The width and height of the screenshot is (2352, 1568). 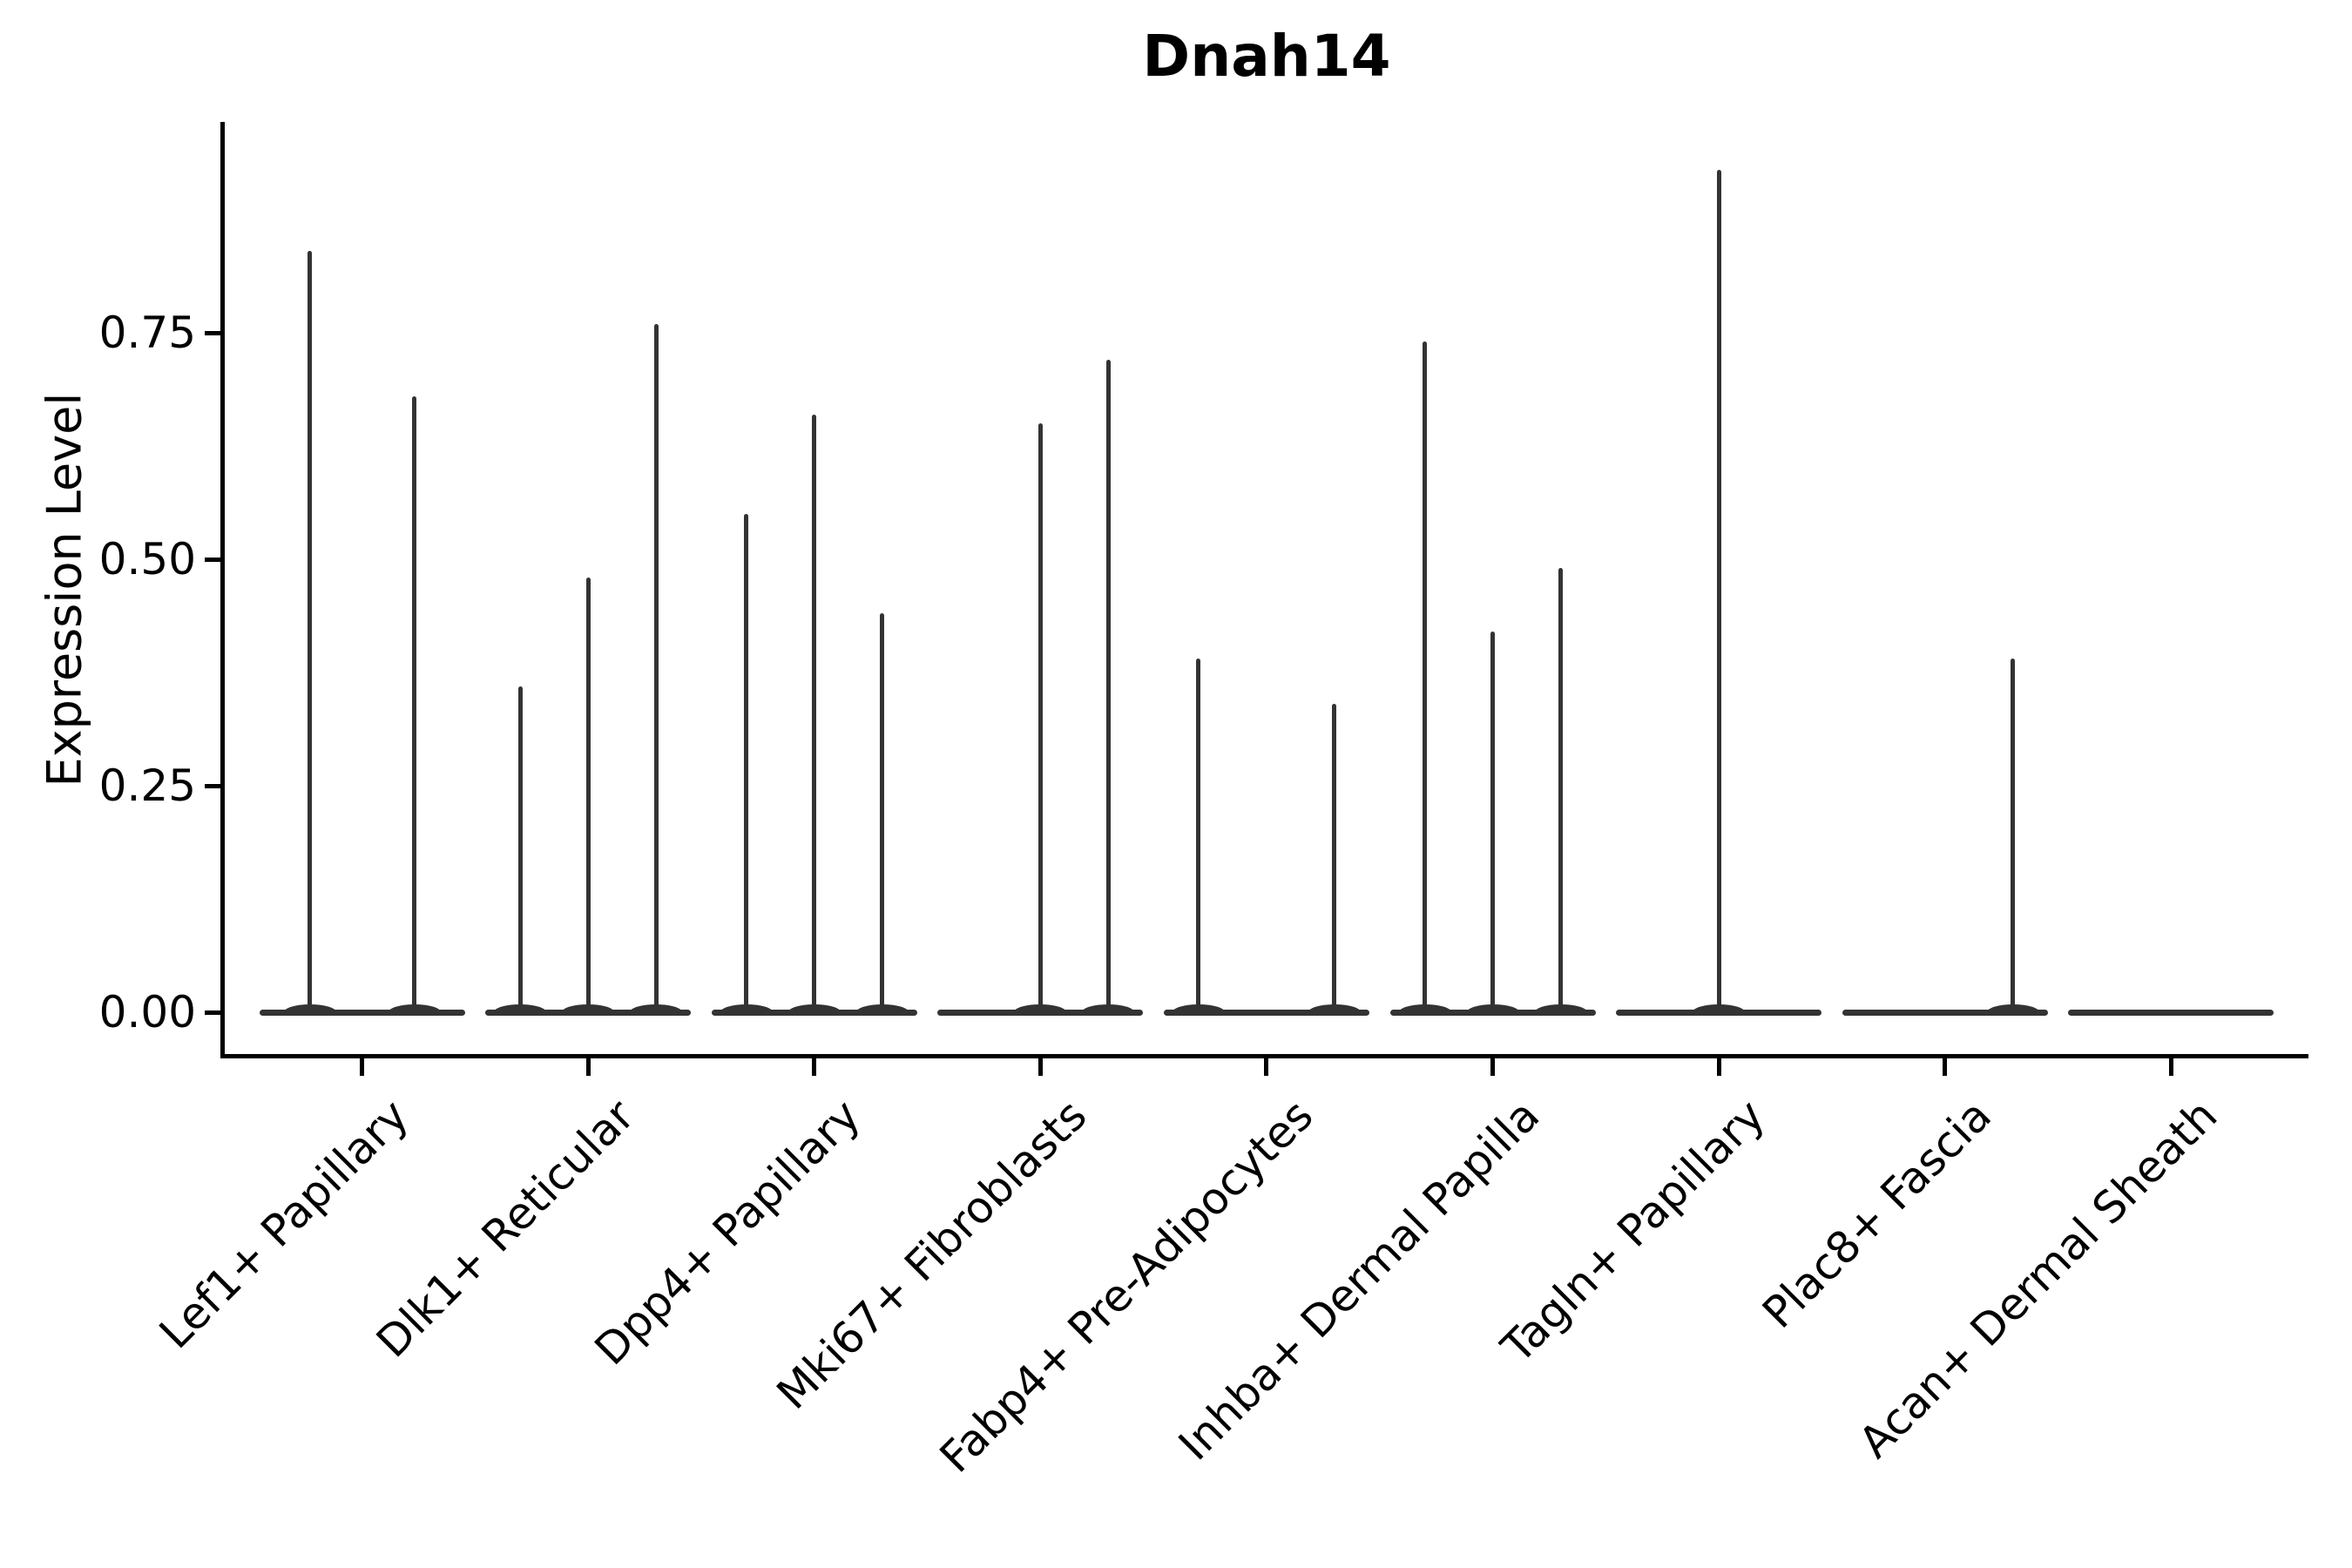 I want to click on y-tick-label: 0.00, so click(x=147, y=1012).